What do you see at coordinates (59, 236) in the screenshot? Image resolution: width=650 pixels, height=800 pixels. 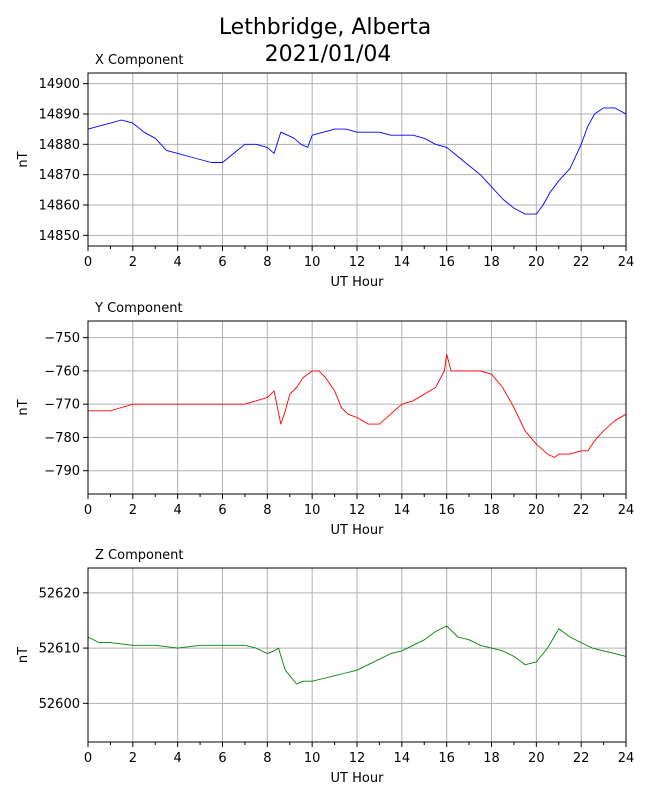 I see `y-tick-label-0: 14850` at bounding box center [59, 236].